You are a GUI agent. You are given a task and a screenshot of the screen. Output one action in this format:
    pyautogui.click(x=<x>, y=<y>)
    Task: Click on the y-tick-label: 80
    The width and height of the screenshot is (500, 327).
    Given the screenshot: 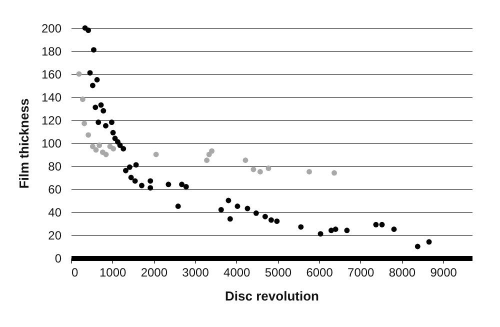 What is the action you would take?
    pyautogui.click(x=55, y=167)
    